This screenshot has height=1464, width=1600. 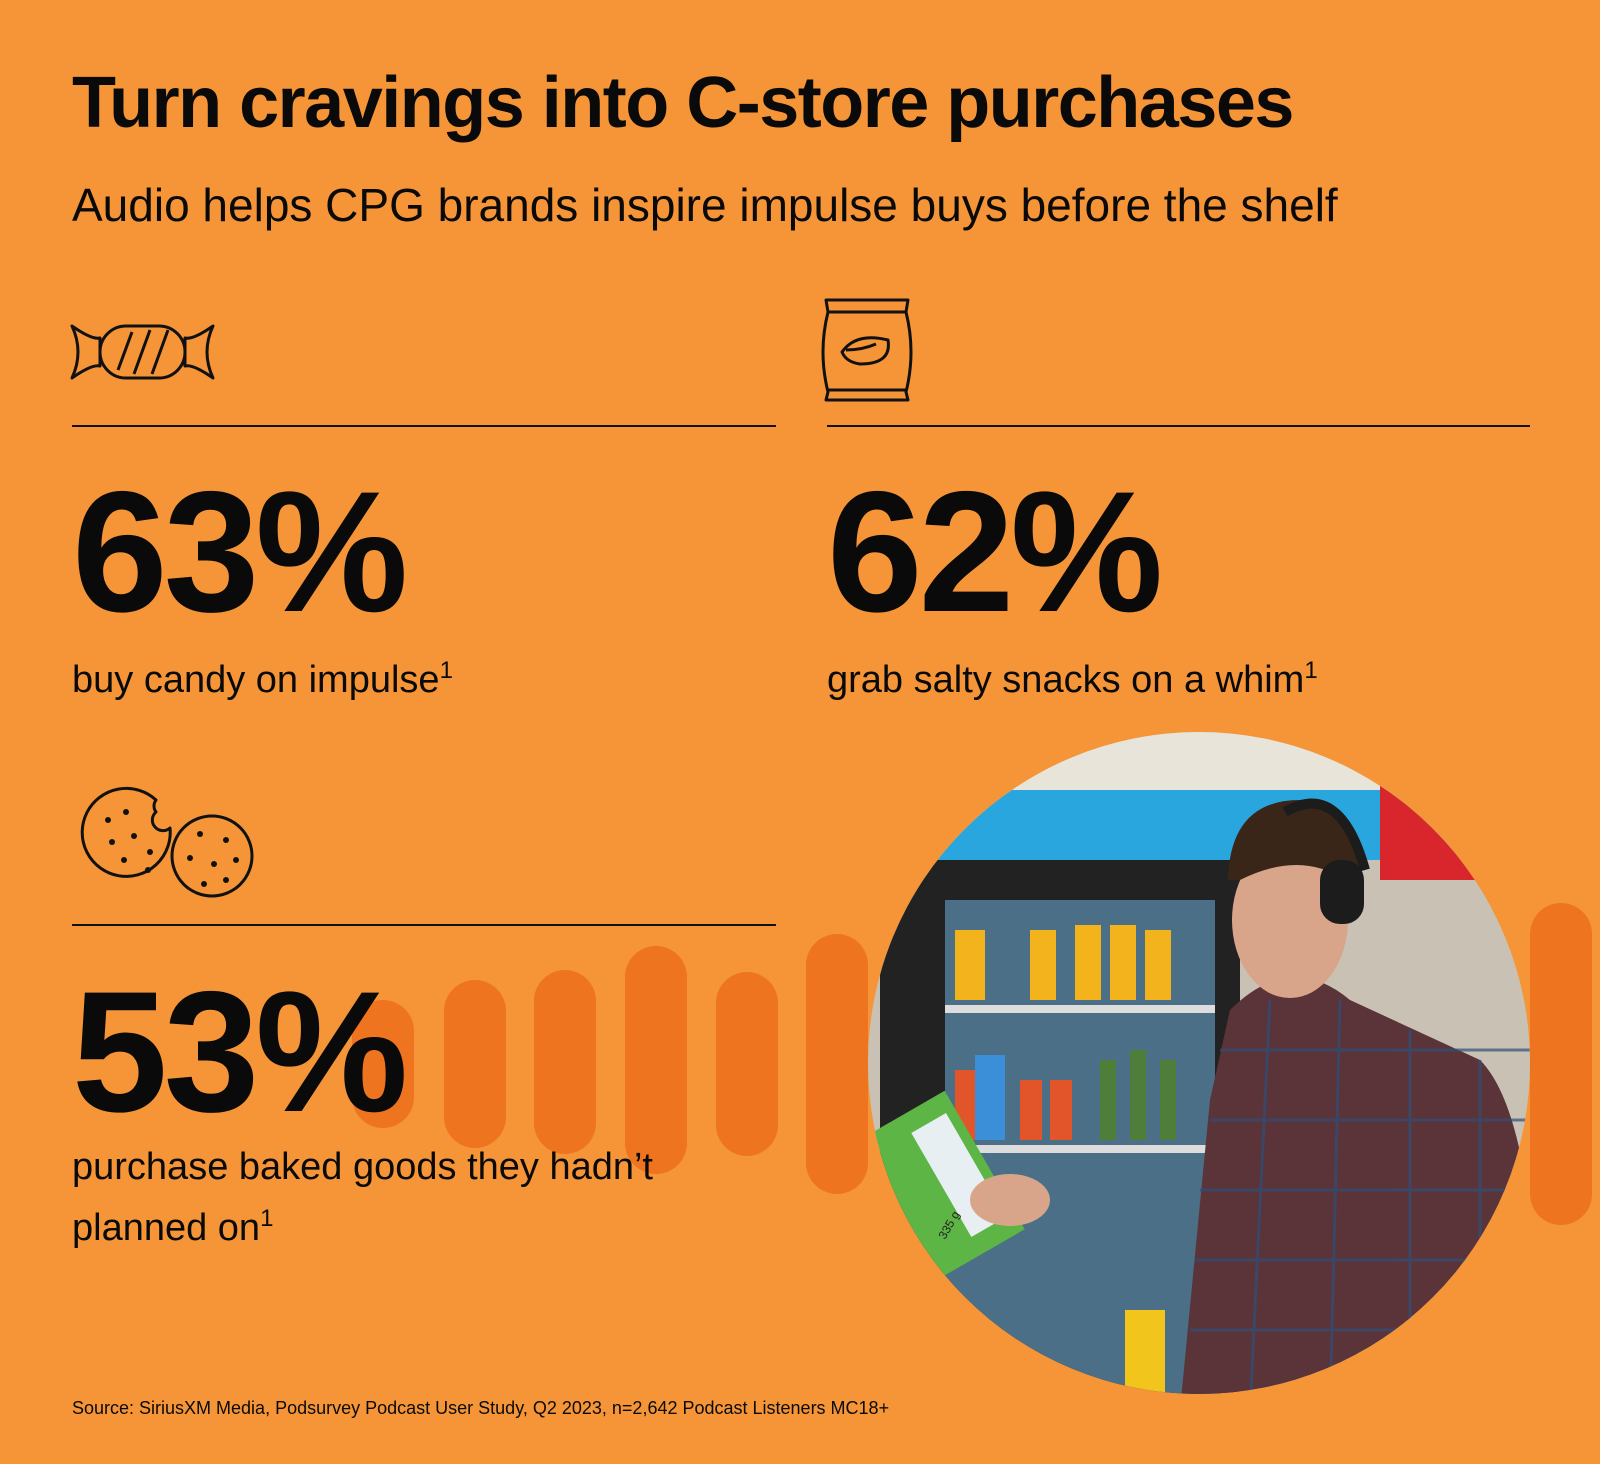 I want to click on candy-icon, so click(x=142, y=352).